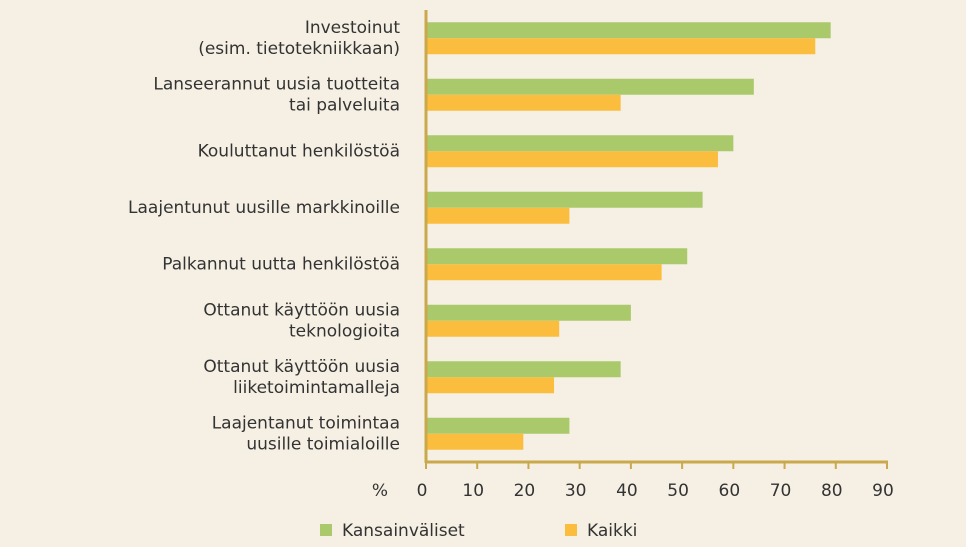 This screenshot has width=966, height=547. What do you see at coordinates (299, 49) in the screenshot?
I see `category-label: (esim. tietotekniikkaan)` at bounding box center [299, 49].